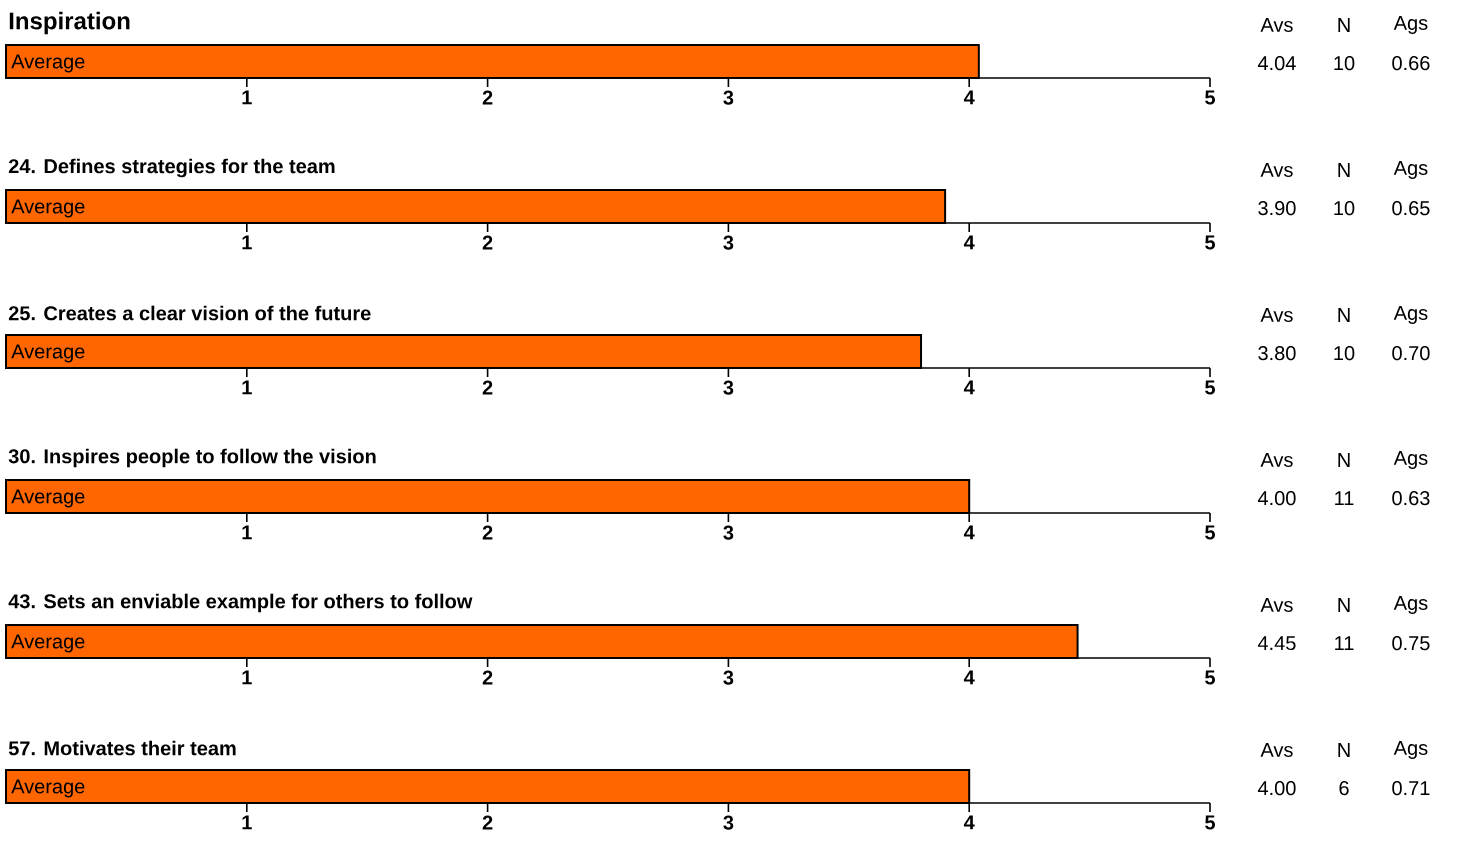  I want to click on text: 4.04, so click(1276, 63).